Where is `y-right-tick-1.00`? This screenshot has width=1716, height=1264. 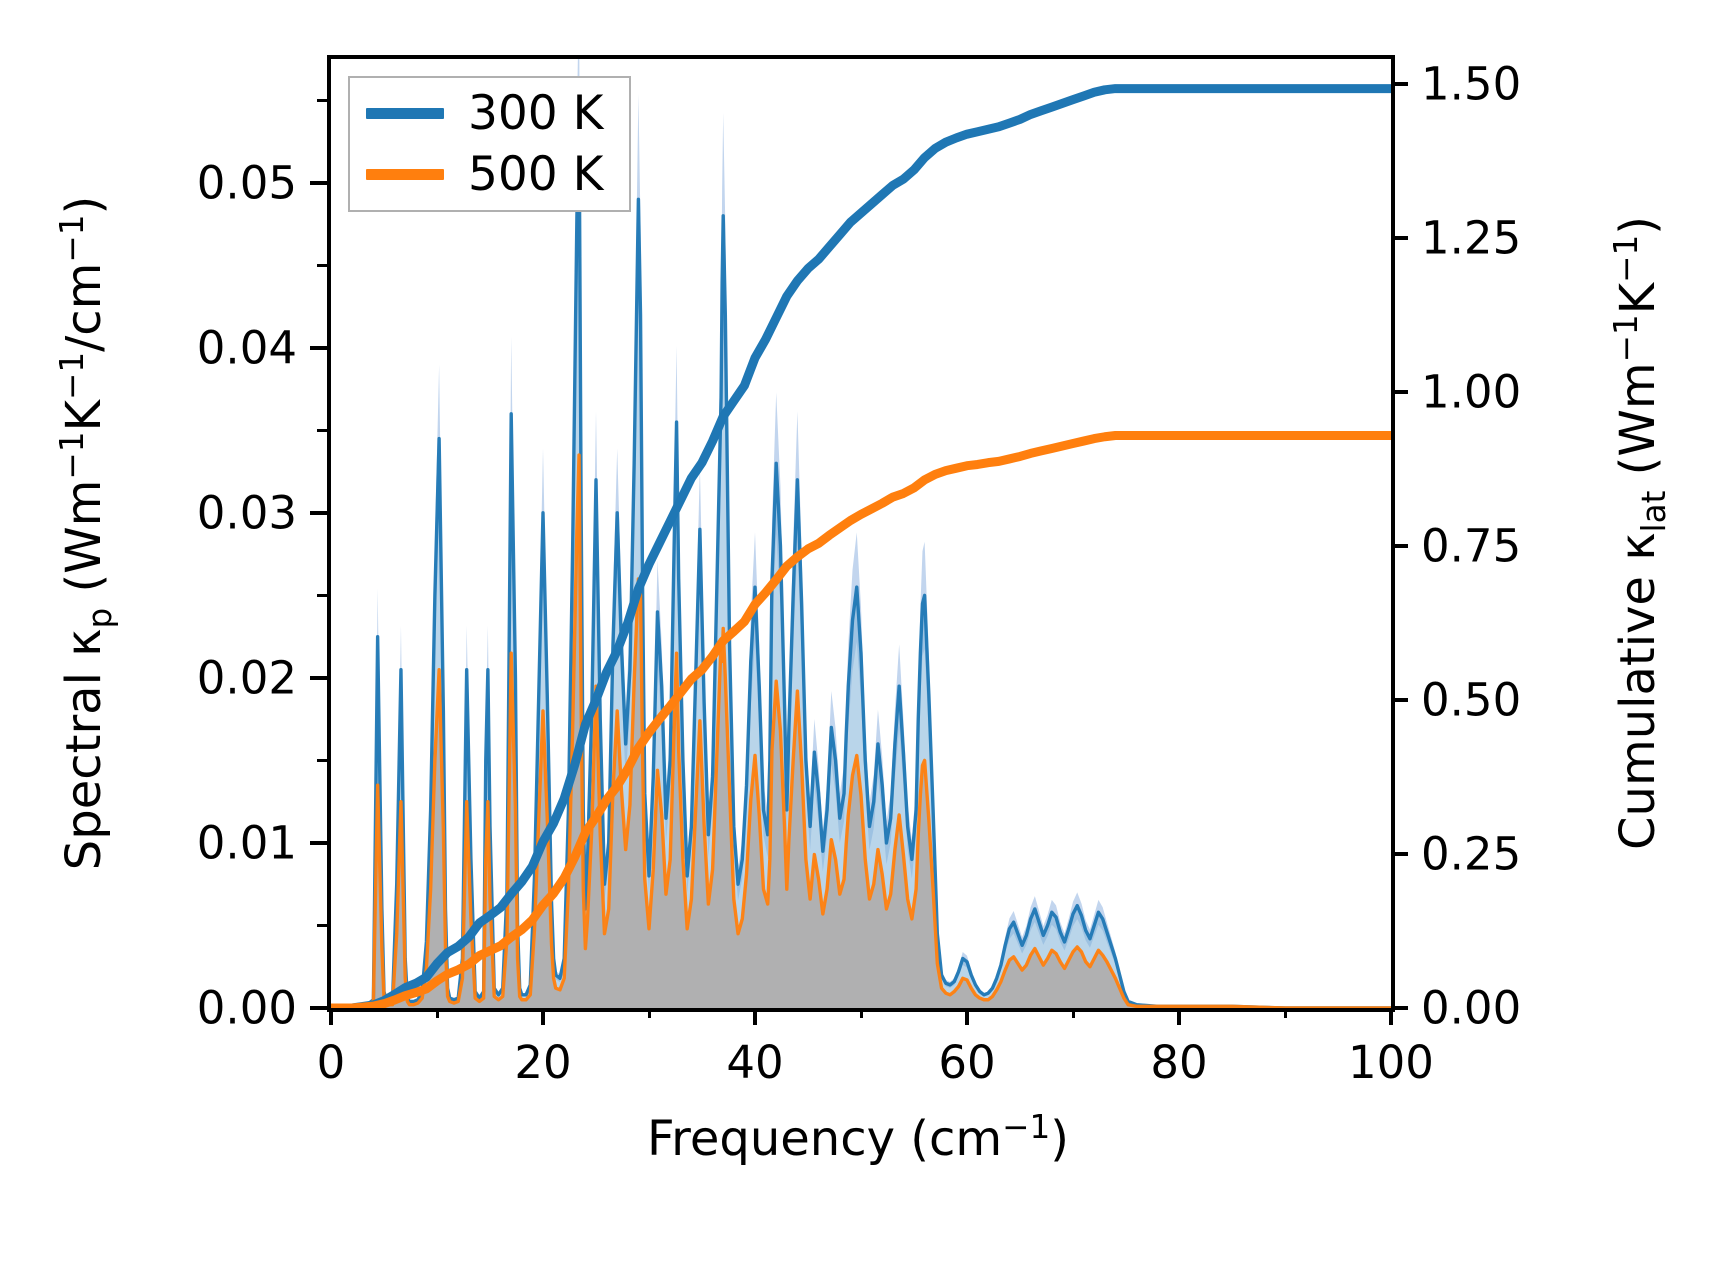
y-right-tick-1.00 is located at coordinates (1399, 391).